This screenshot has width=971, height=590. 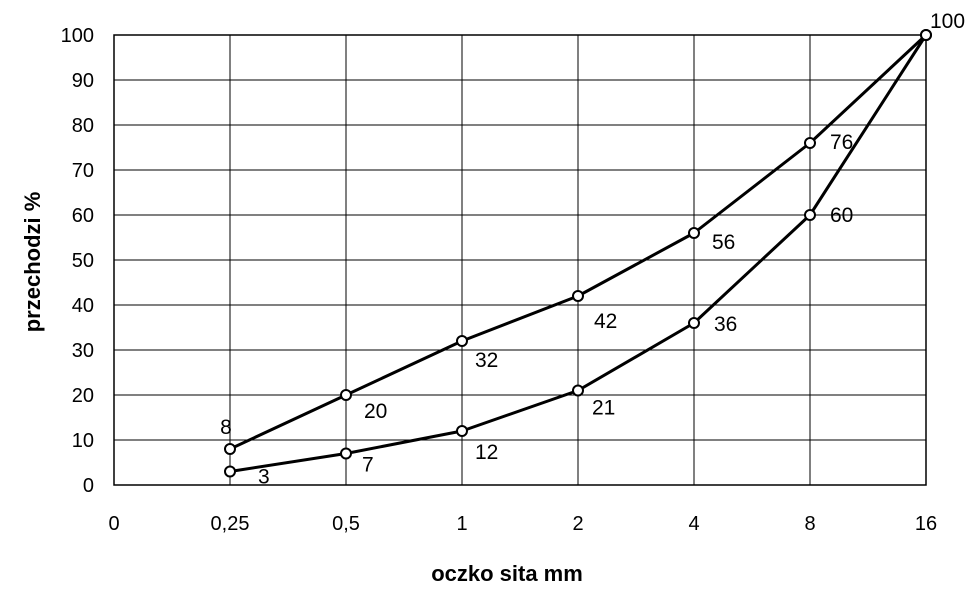 What do you see at coordinates (83, 396) in the screenshot?
I see `y-tick-label: 20` at bounding box center [83, 396].